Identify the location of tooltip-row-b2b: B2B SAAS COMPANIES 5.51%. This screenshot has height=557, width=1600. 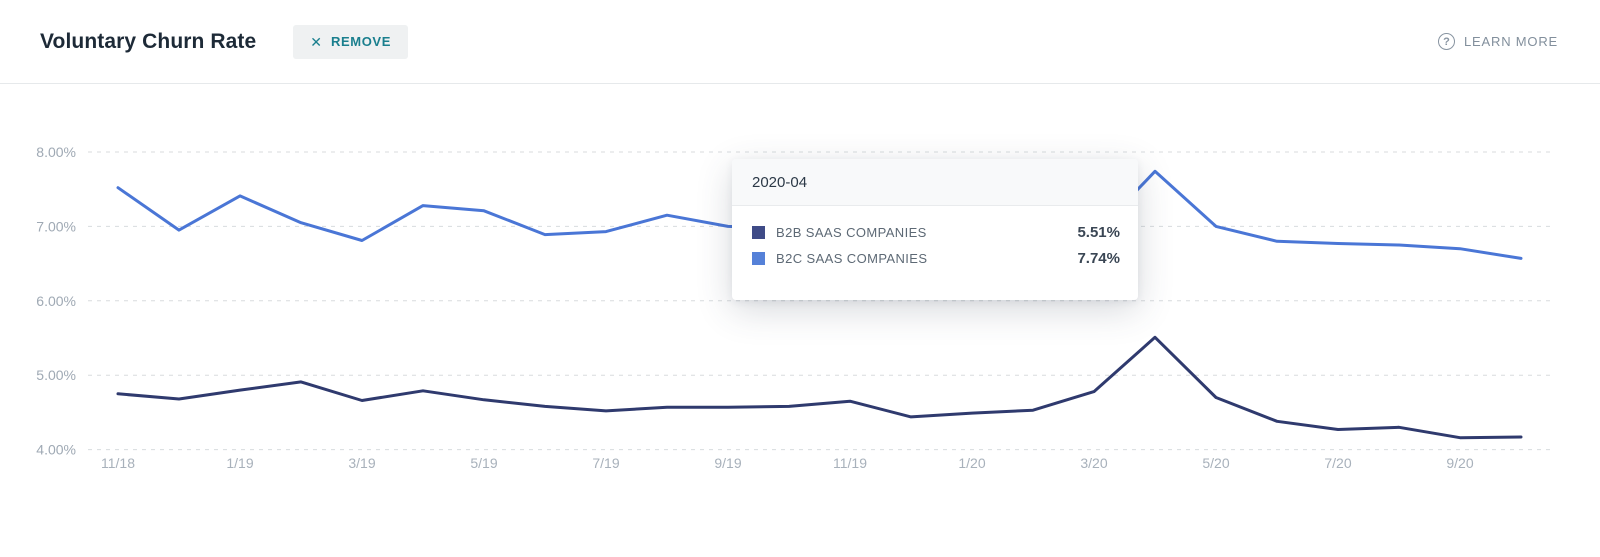
(936, 232).